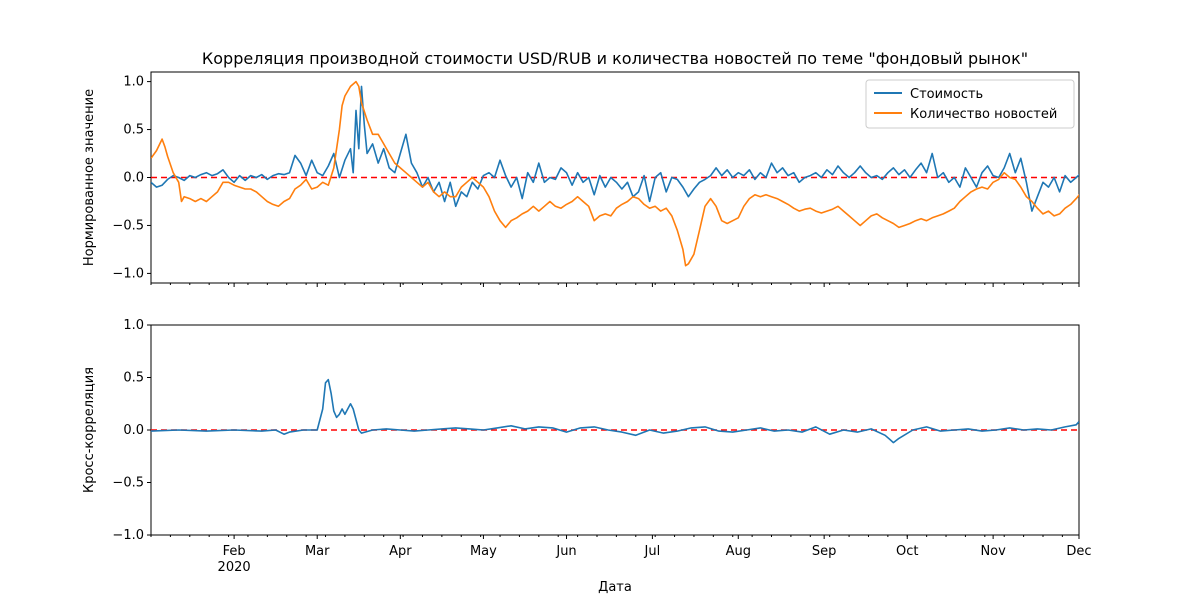 The height and width of the screenshot is (600, 1200). I want to click on x-tick-label: Sep, so click(824, 551).